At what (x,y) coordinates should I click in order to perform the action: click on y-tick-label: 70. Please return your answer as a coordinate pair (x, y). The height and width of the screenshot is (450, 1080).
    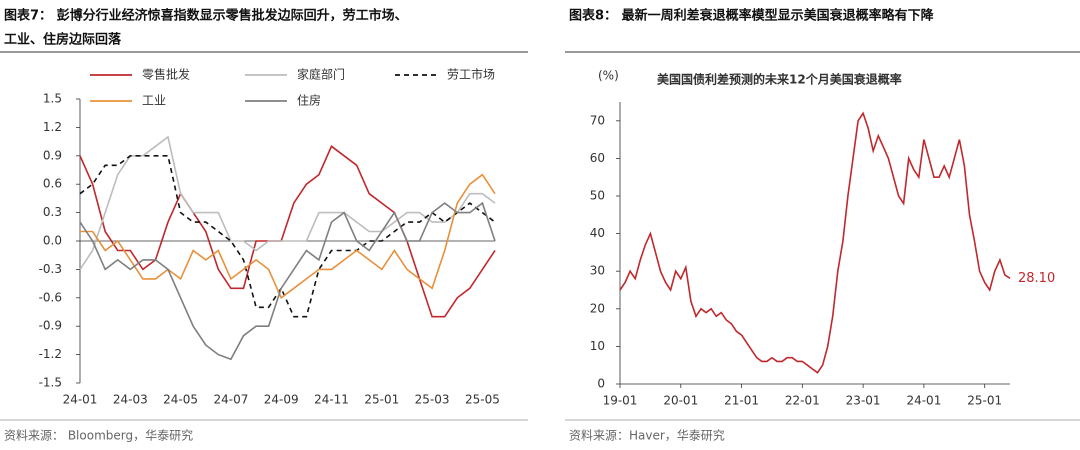
    Looking at the image, I should click on (597, 120).